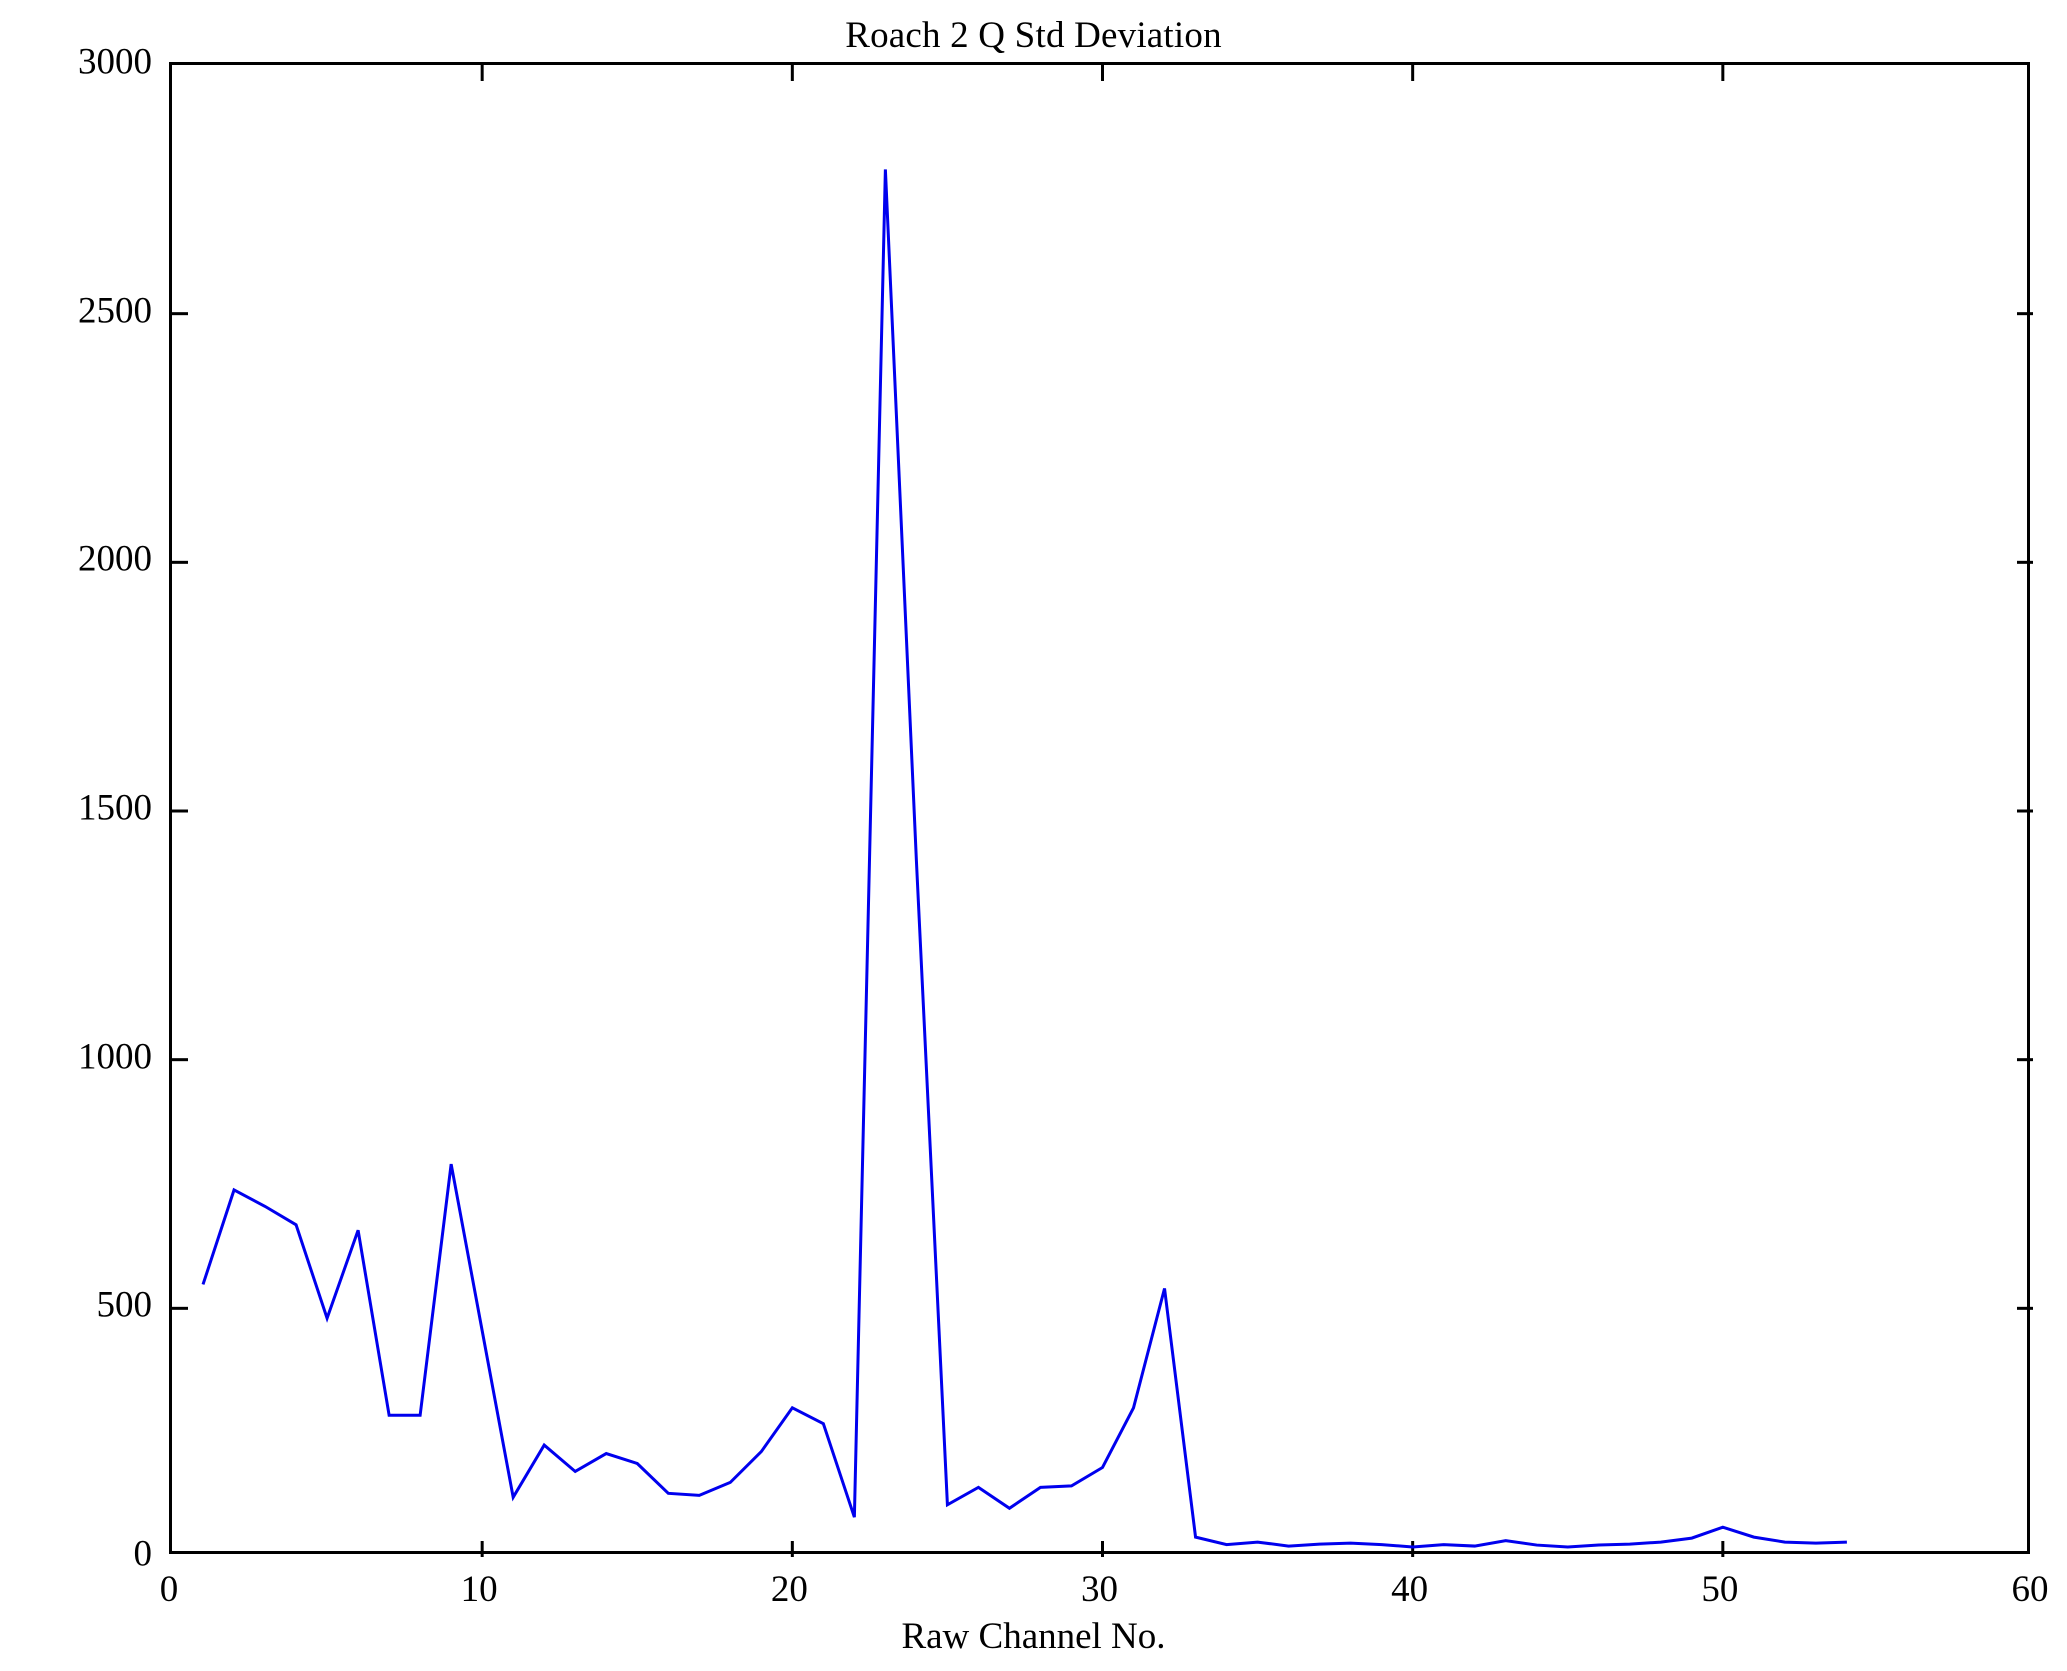  I want to click on y-tick-label: 0, so click(143, 1554).